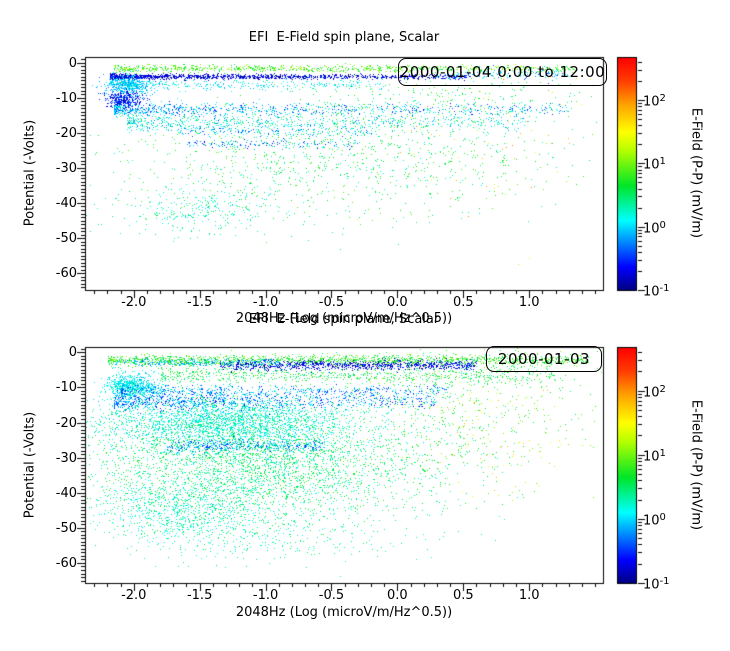 This screenshot has width=730, height=651. I want to click on panel2-yaxis-label: Potential (-Volts), so click(30, 465).